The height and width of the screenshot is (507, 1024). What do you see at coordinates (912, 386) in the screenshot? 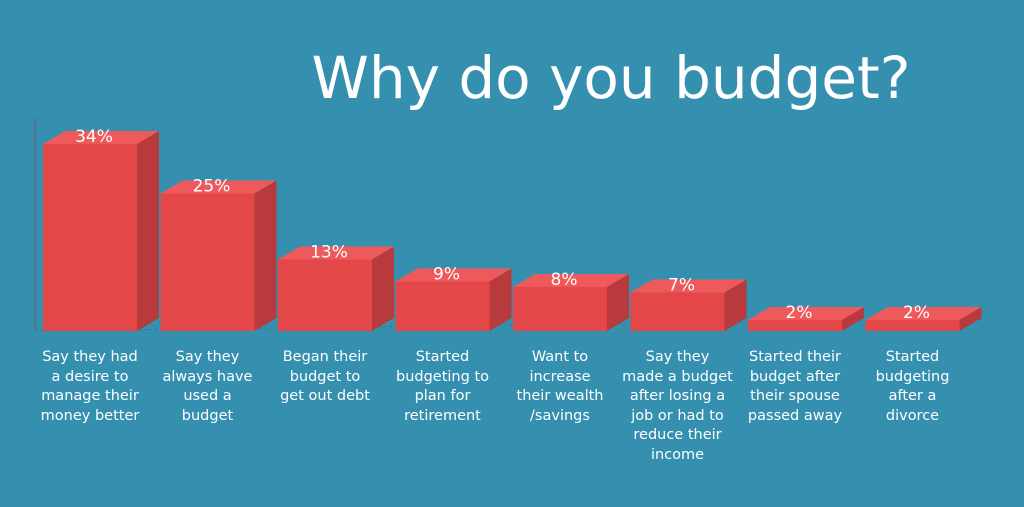
I see `category-label: Started budgeting after a divorce` at bounding box center [912, 386].